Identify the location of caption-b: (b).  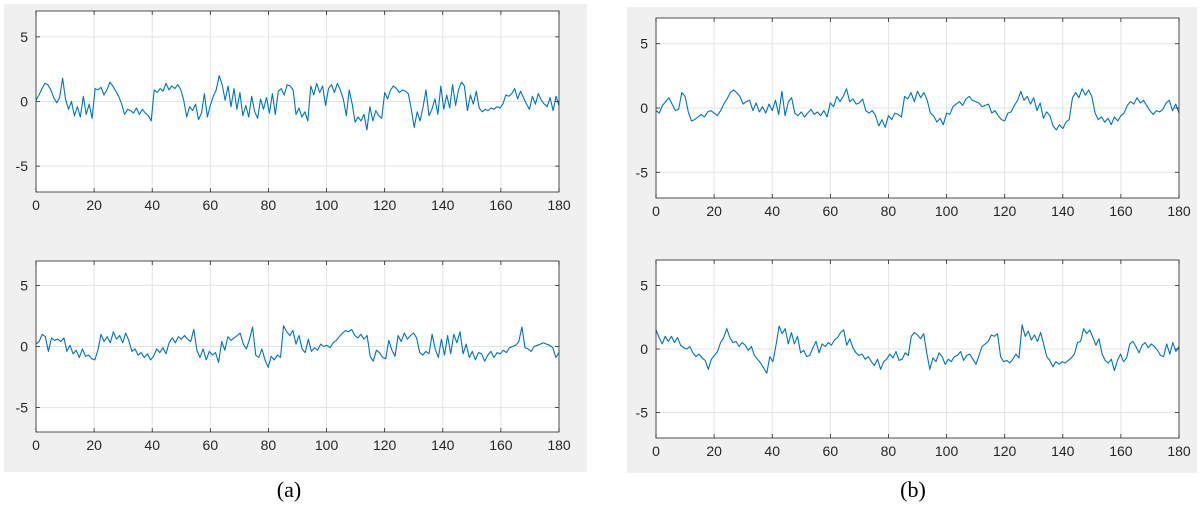
(913, 489).